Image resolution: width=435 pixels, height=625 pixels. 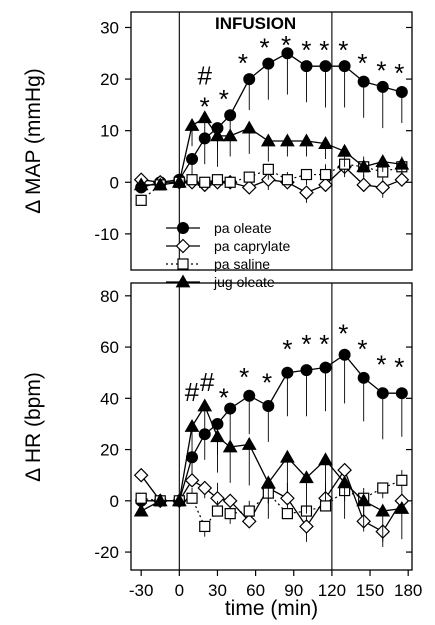 I want to click on significance-hash: #, so click(x=207, y=382).